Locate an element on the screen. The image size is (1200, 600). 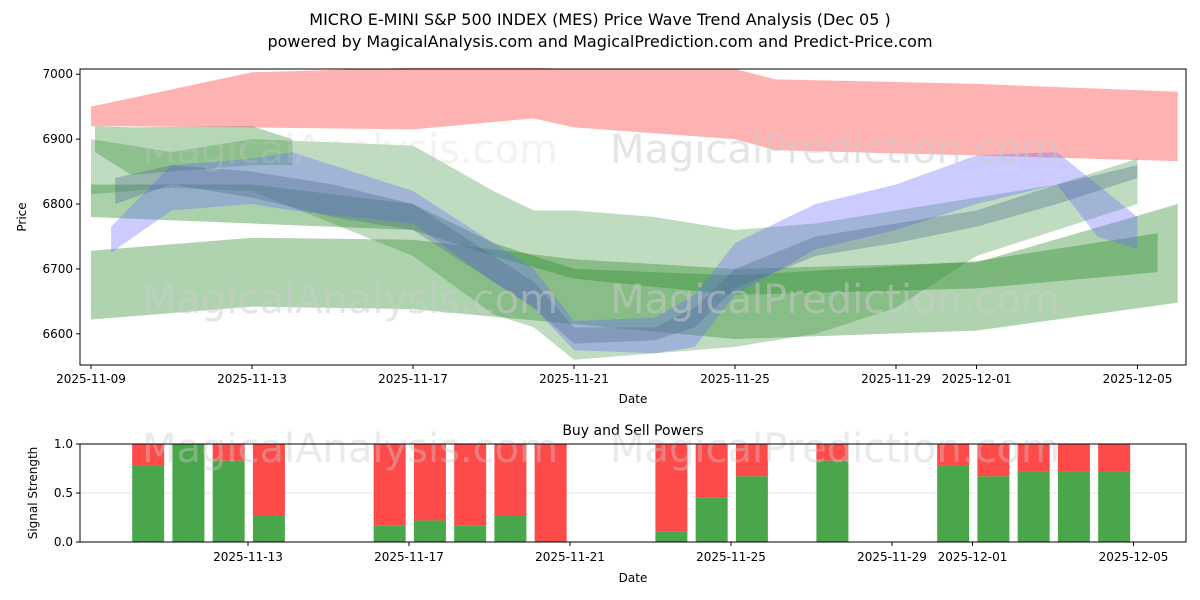
y-tick-label: 7000 is located at coordinates (57, 74).